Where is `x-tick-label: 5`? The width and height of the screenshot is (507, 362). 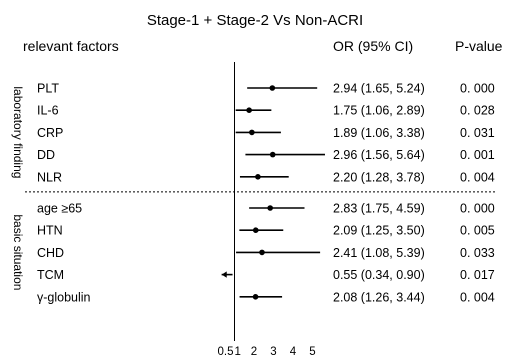
x-tick-label: 5 is located at coordinates (312, 352).